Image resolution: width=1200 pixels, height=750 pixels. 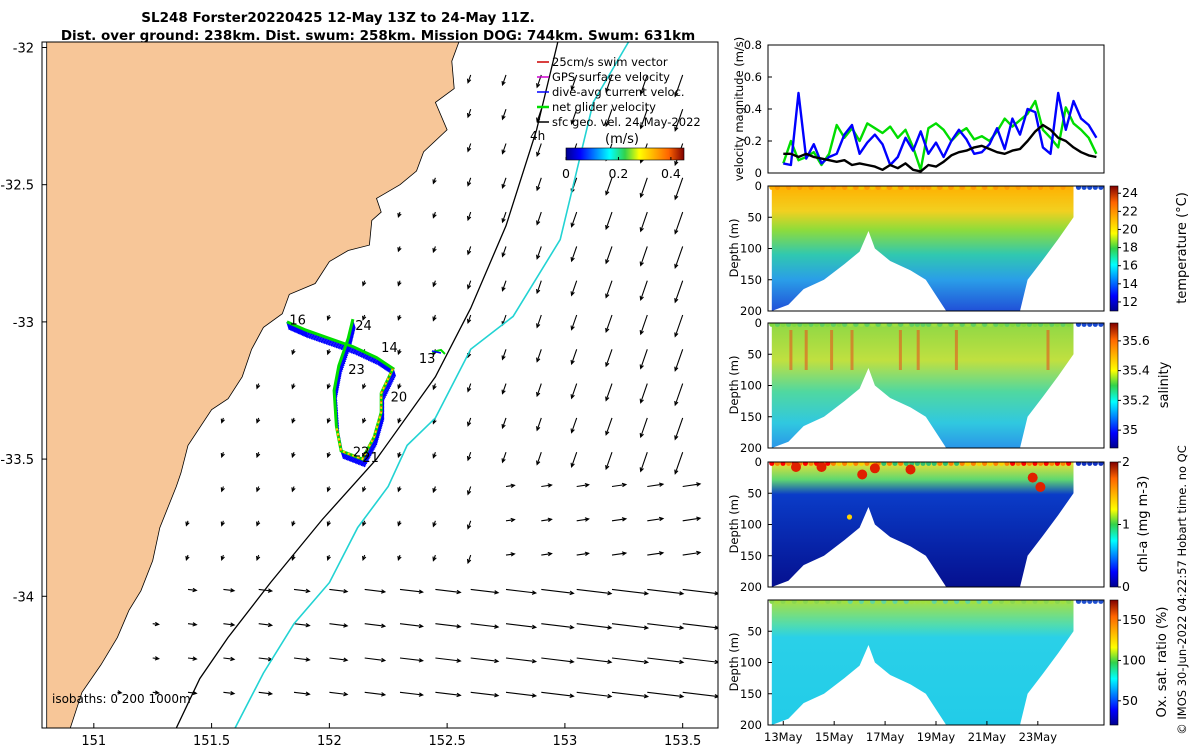 I want to click on salinity-ylabel: Depth (m), so click(x=734, y=385).